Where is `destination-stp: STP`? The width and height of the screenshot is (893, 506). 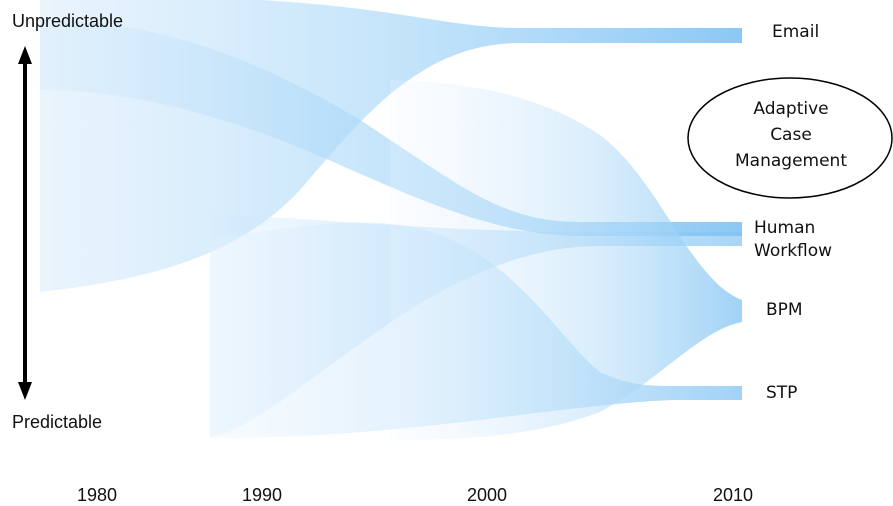 destination-stp: STP is located at coordinates (782, 393).